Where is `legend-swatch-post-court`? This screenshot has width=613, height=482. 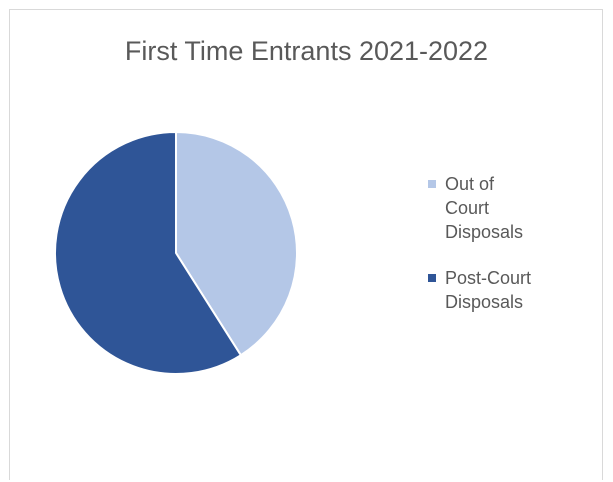
legend-swatch-post-court is located at coordinates (432, 278).